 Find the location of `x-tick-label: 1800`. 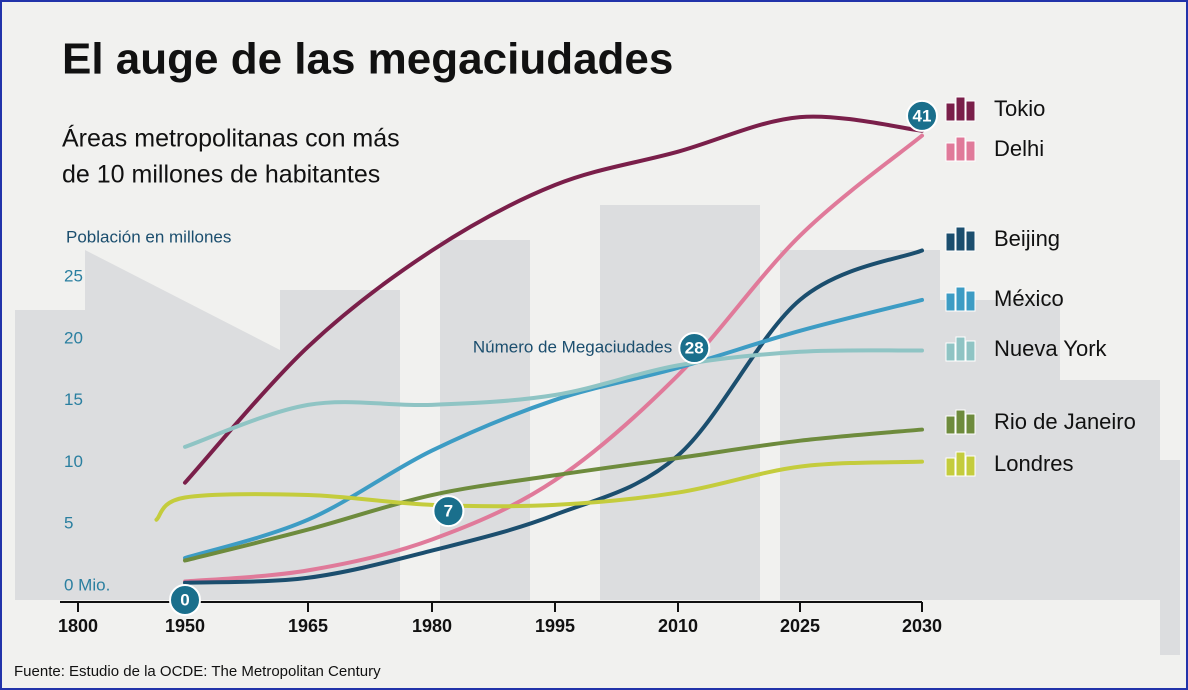

x-tick-label: 1800 is located at coordinates (78, 626).